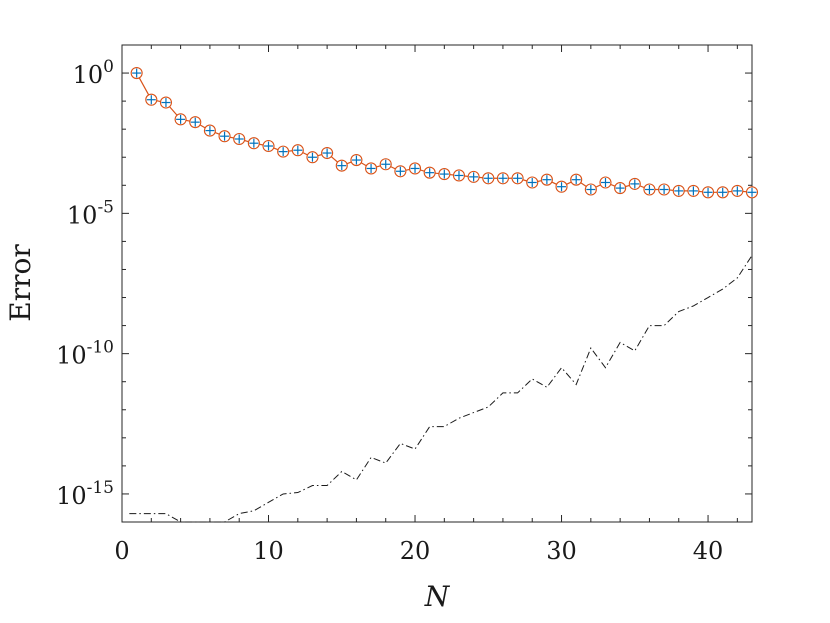 The image size is (830, 623). Describe the element at coordinates (415, 551) in the screenshot. I see `x-tick-label: 20` at that location.